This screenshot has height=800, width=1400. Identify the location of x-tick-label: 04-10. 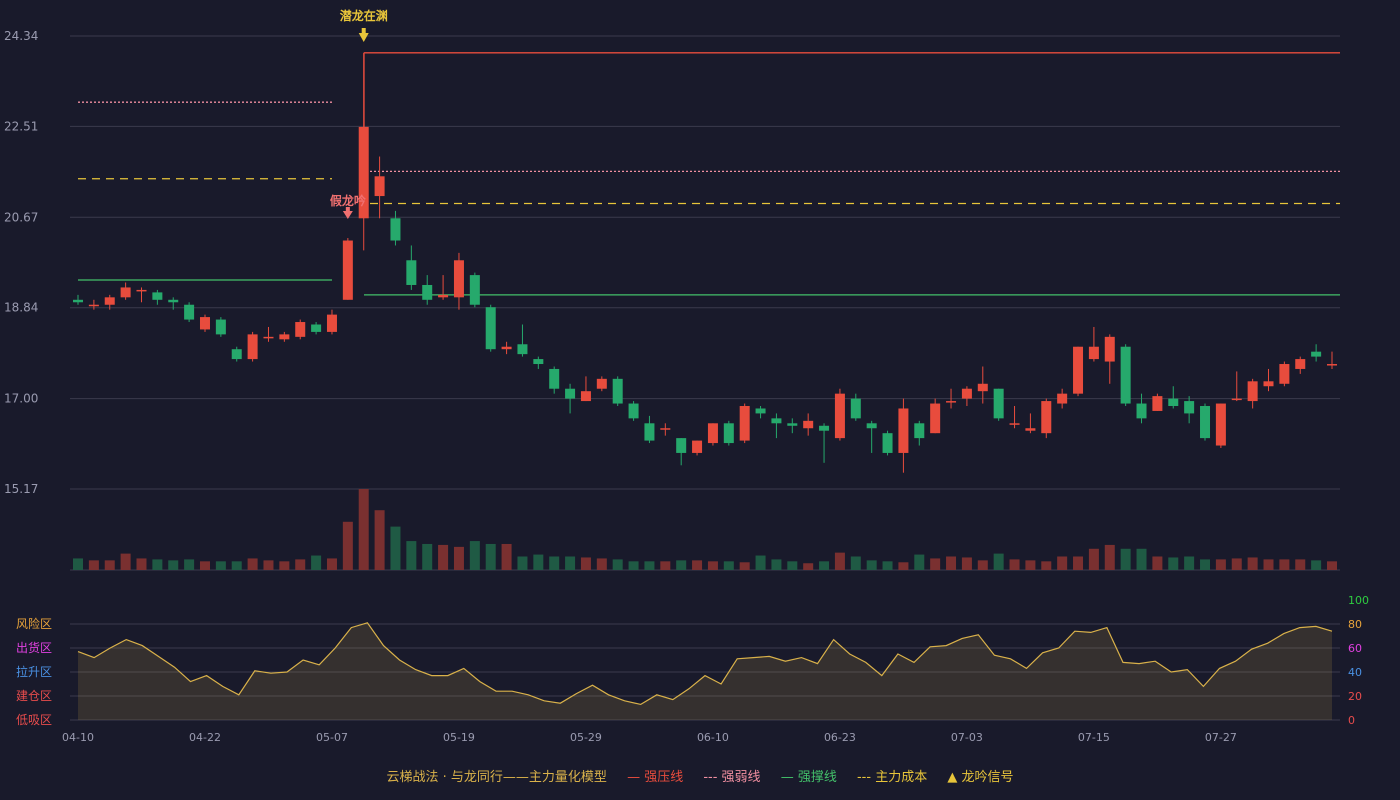
(78, 737).